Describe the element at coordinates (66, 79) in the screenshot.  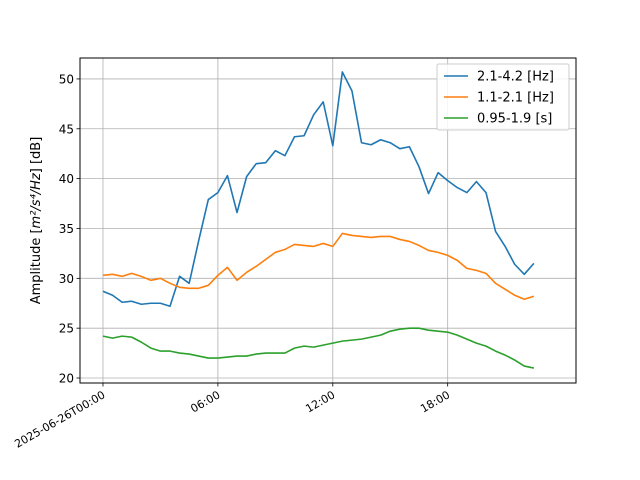
I see `y-tick-label: 50` at that location.